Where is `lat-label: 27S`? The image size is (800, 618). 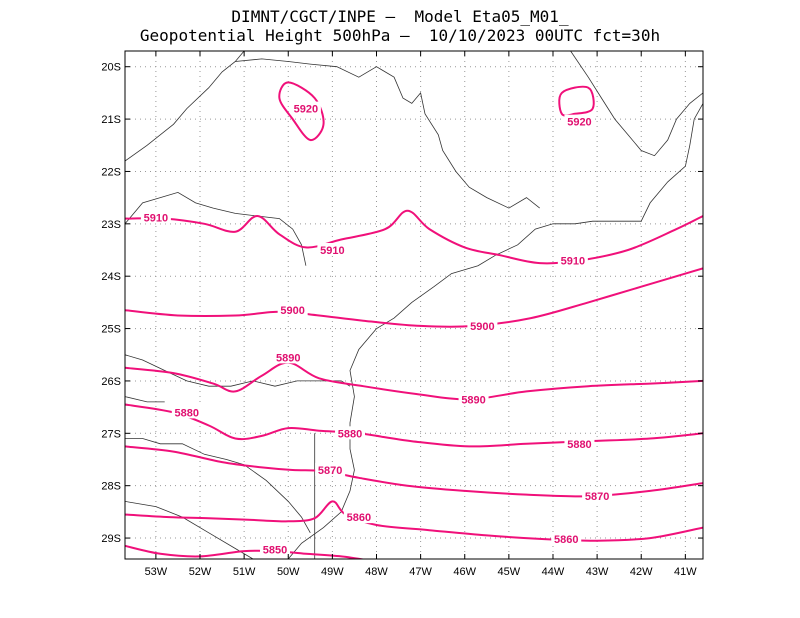 lat-label: 27S is located at coordinates (111, 434).